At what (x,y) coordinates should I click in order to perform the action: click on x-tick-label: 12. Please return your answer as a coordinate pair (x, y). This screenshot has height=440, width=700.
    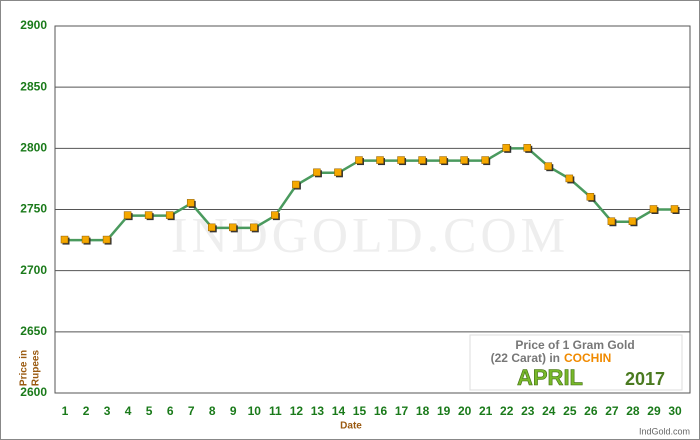
    Looking at the image, I should click on (297, 411).